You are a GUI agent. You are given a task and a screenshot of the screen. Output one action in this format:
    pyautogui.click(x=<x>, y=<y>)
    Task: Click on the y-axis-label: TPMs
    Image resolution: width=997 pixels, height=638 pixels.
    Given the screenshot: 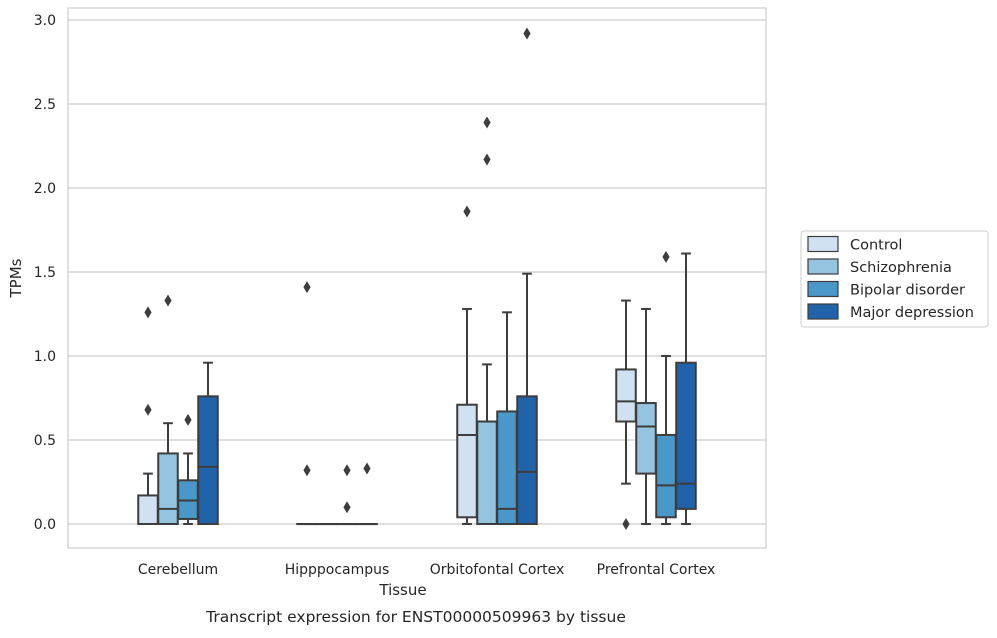 What is the action you would take?
    pyautogui.click(x=16, y=278)
    